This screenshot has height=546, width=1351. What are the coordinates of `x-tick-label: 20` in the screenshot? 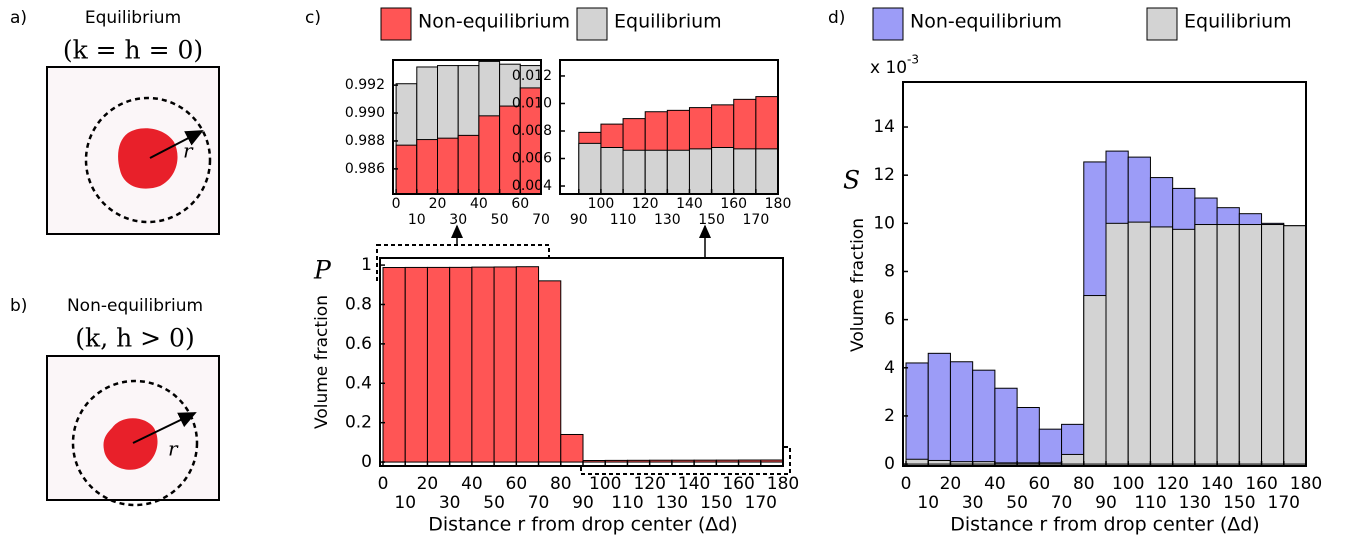 It's located at (428, 484).